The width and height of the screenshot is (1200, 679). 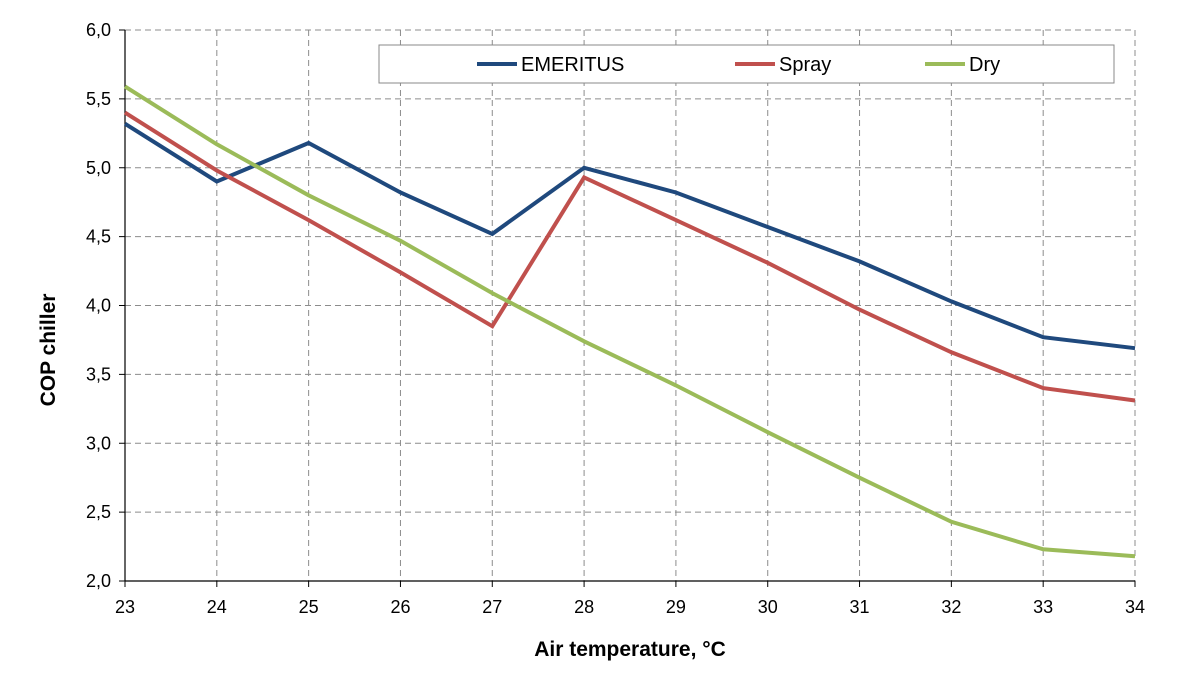 What do you see at coordinates (400, 607) in the screenshot?
I see `x-tick-label: 26` at bounding box center [400, 607].